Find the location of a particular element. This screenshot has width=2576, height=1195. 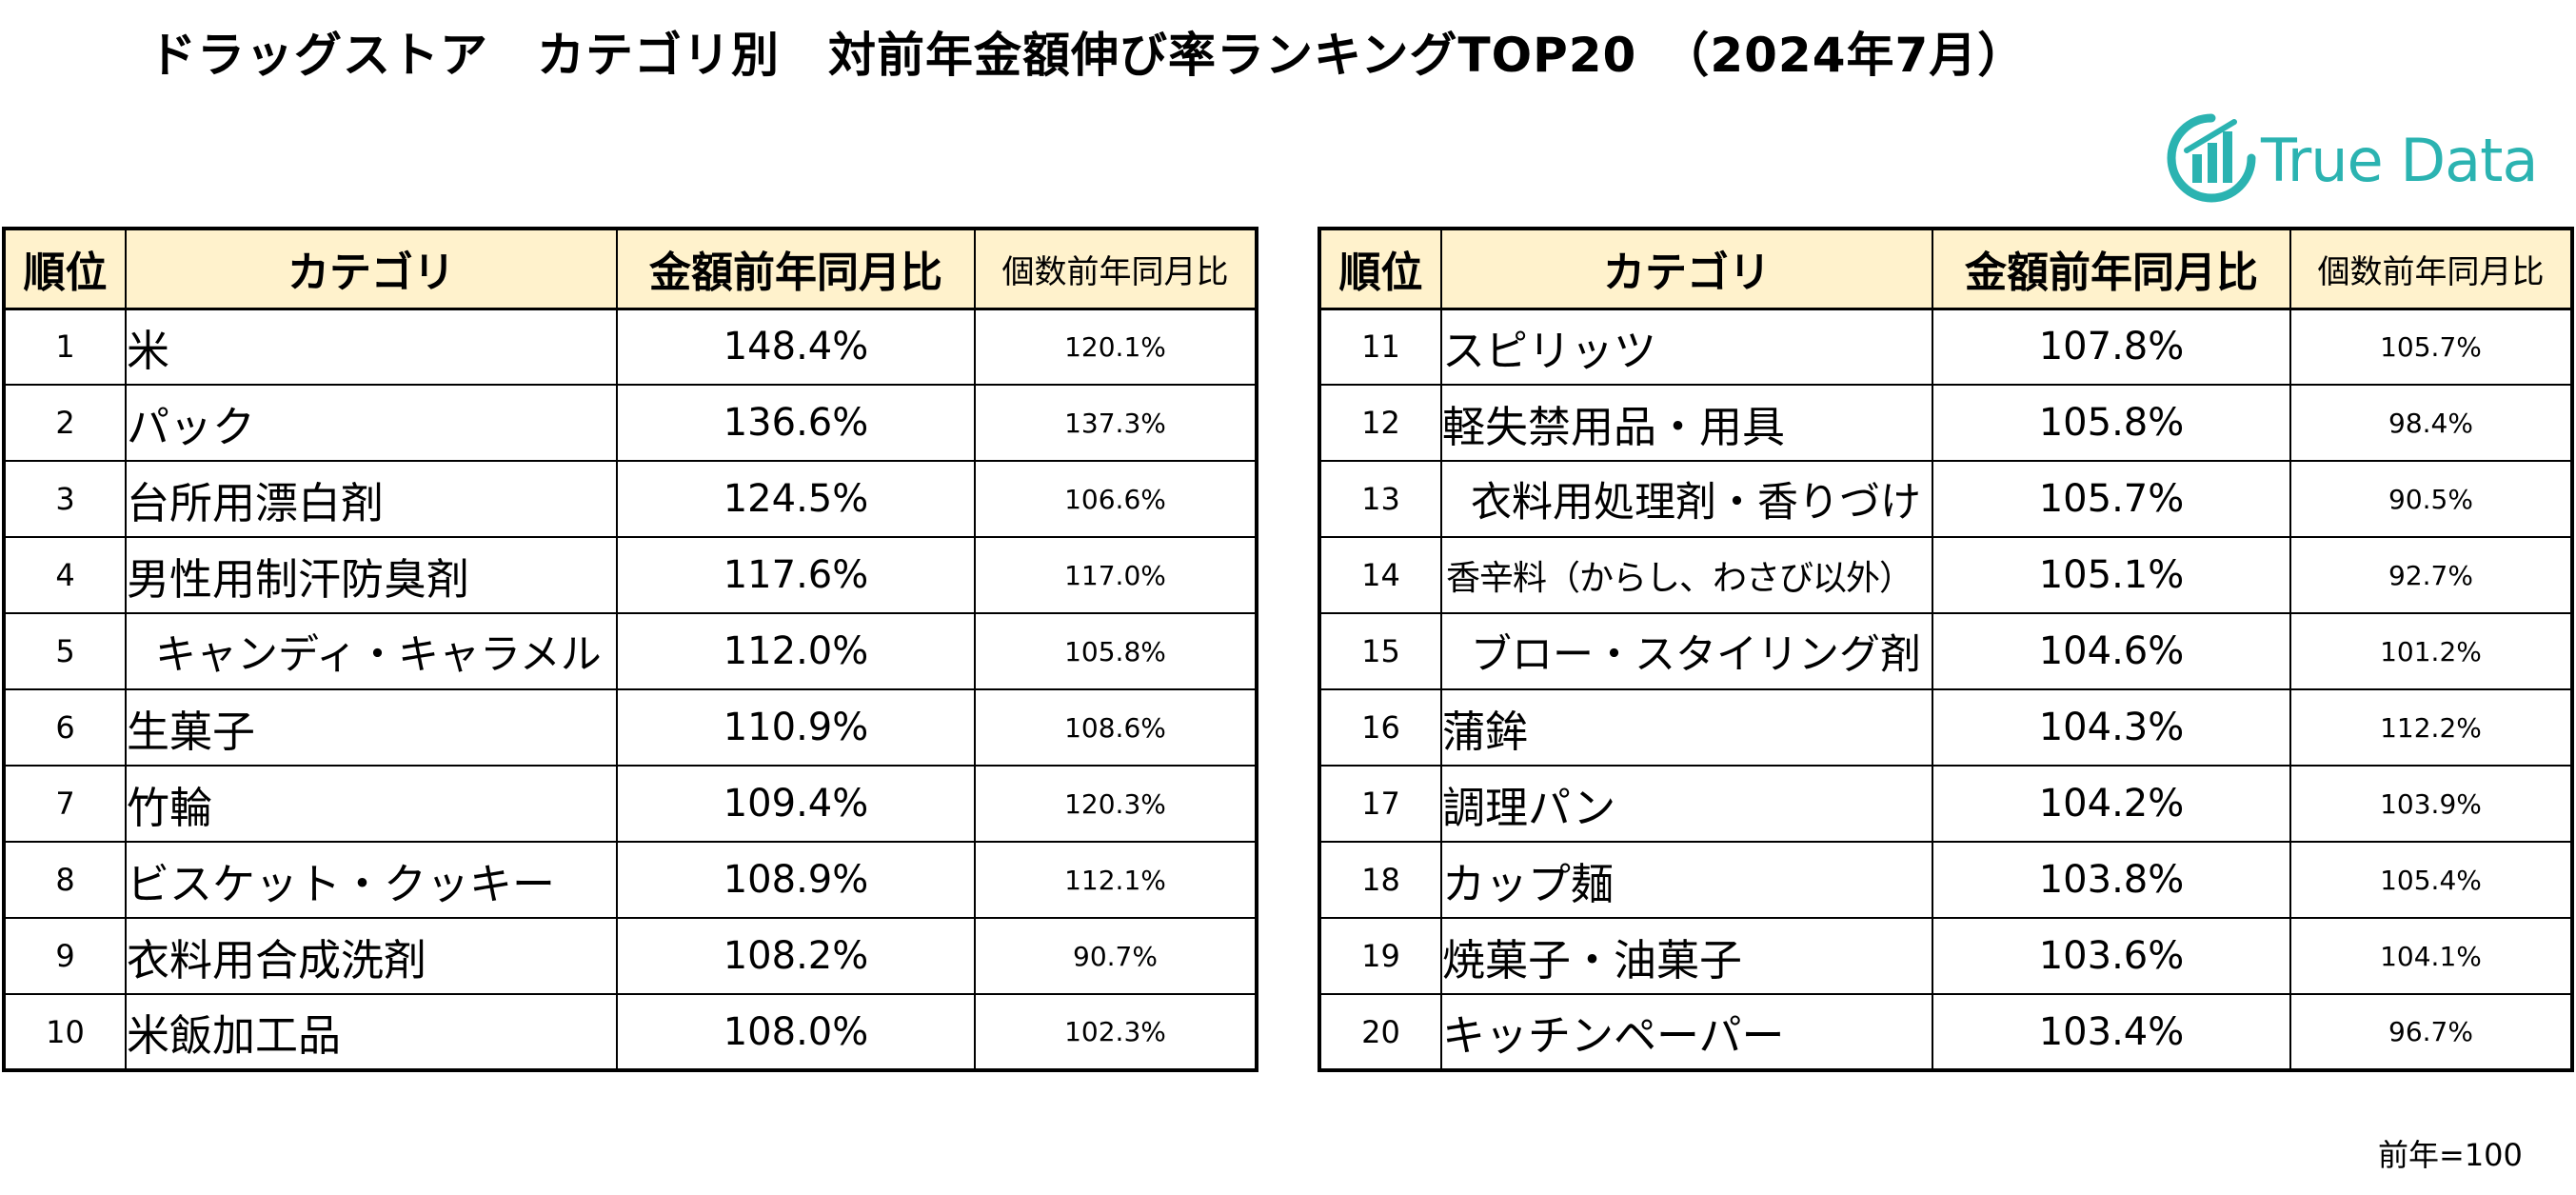

rank-cell: 18 is located at coordinates (1380, 880).